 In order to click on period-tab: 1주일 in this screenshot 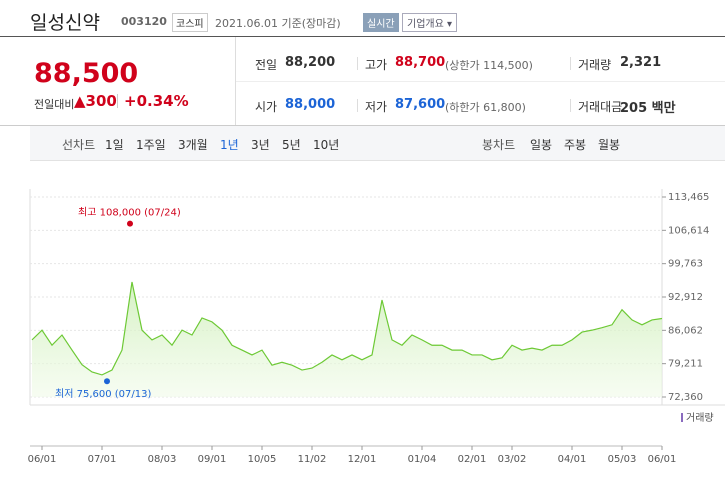, I will do `click(151, 145)`.